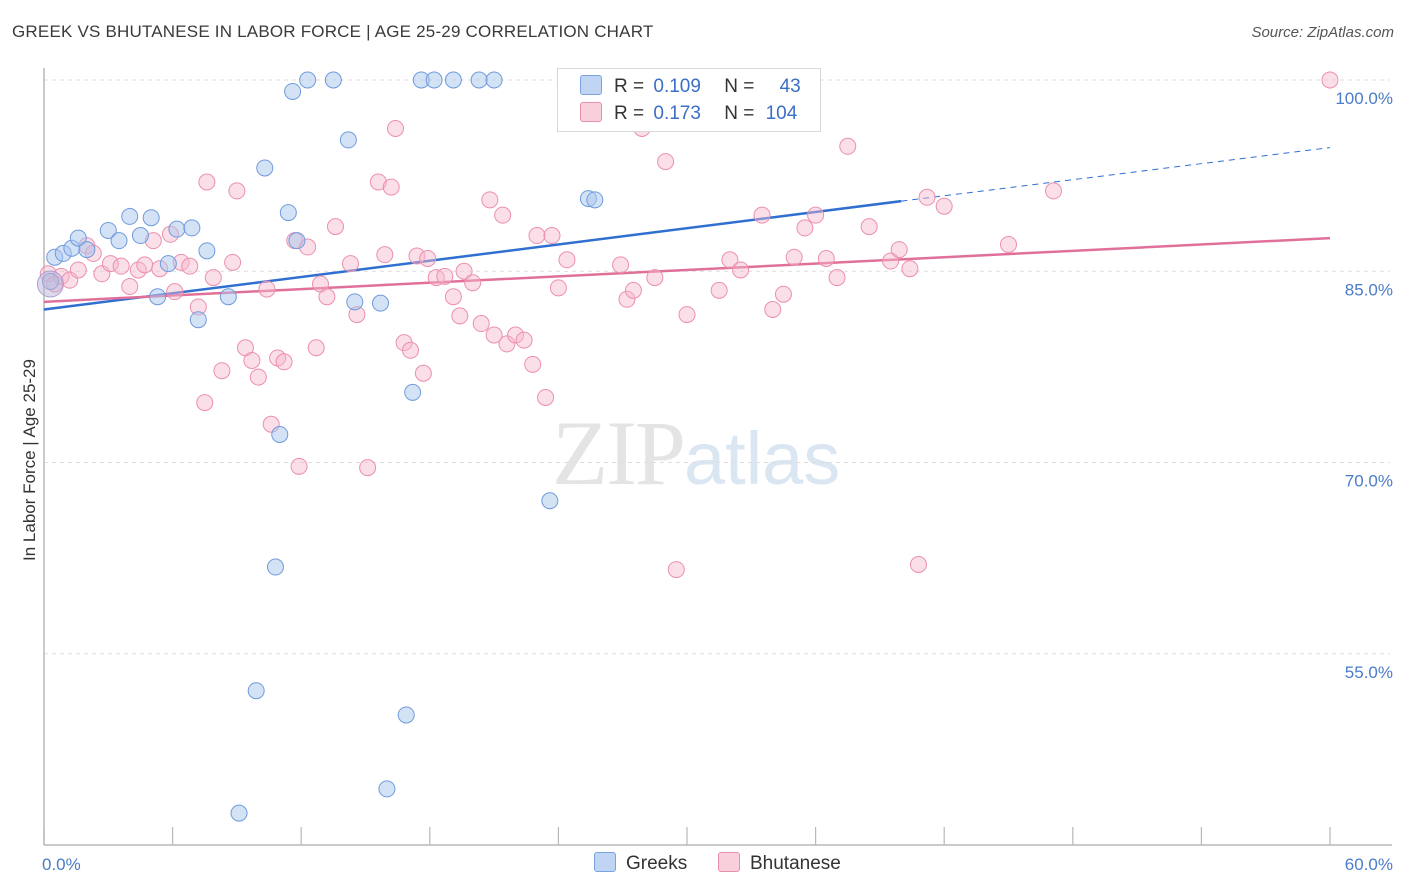 This screenshot has height=892, width=1406. Describe the element at coordinates (591, 85) in the screenshot. I see `legend-swatch-greeks` at that location.